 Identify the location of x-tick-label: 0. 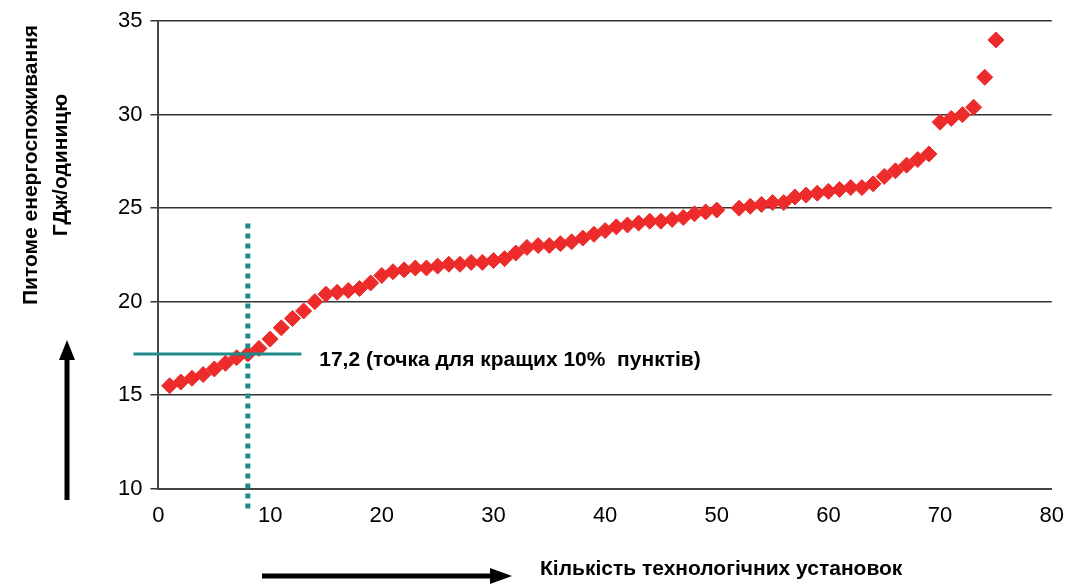
(158, 514).